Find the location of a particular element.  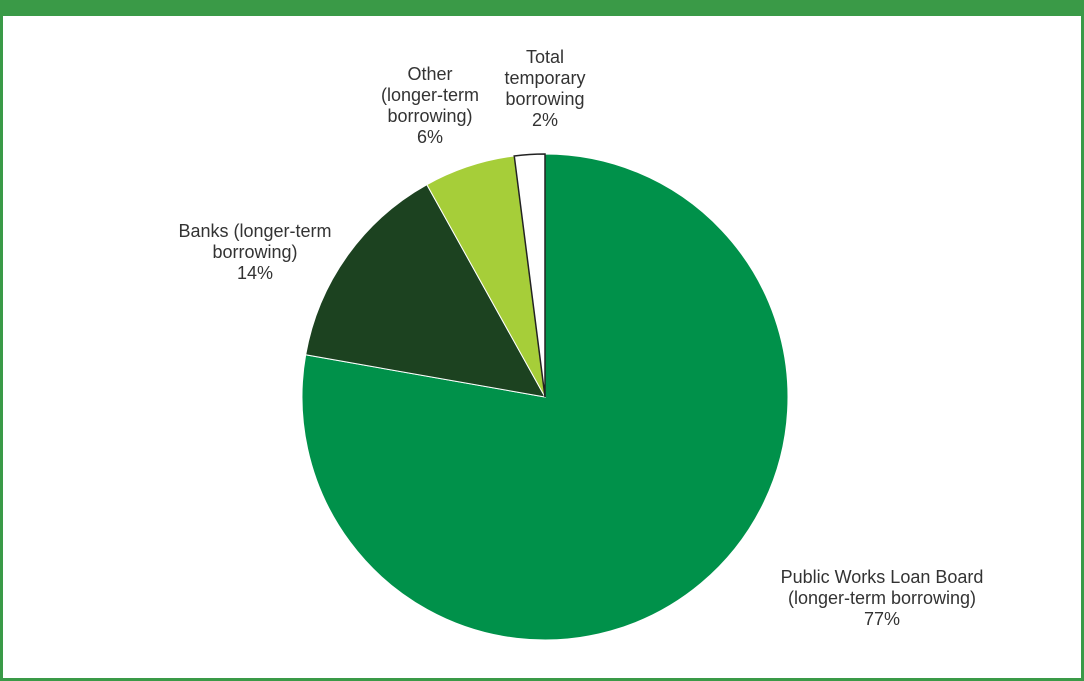

slice-percent: 2% is located at coordinates (545, 120).